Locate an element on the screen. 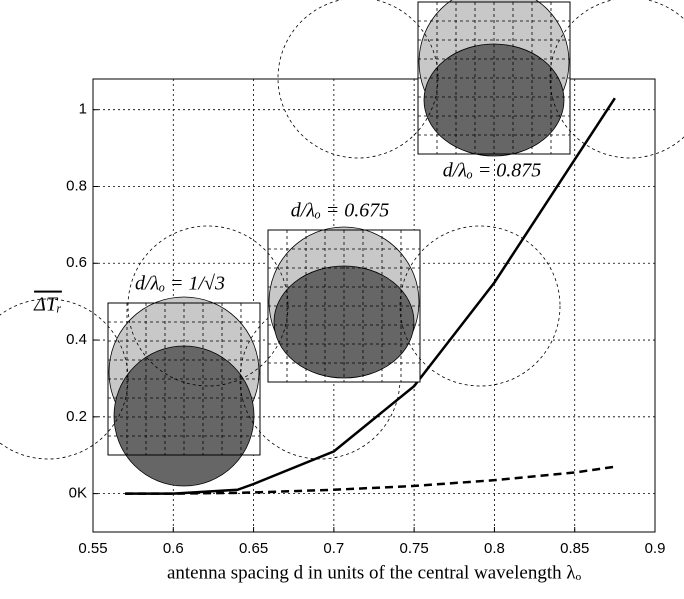 The image size is (684, 599). y-axis-label: ΔTᵣ is located at coordinates (47, 305).